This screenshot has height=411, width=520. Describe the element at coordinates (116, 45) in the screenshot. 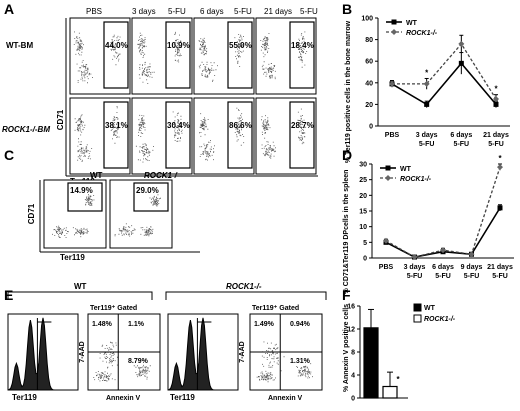

I see `gate-percentage: 44.0%` at that location.